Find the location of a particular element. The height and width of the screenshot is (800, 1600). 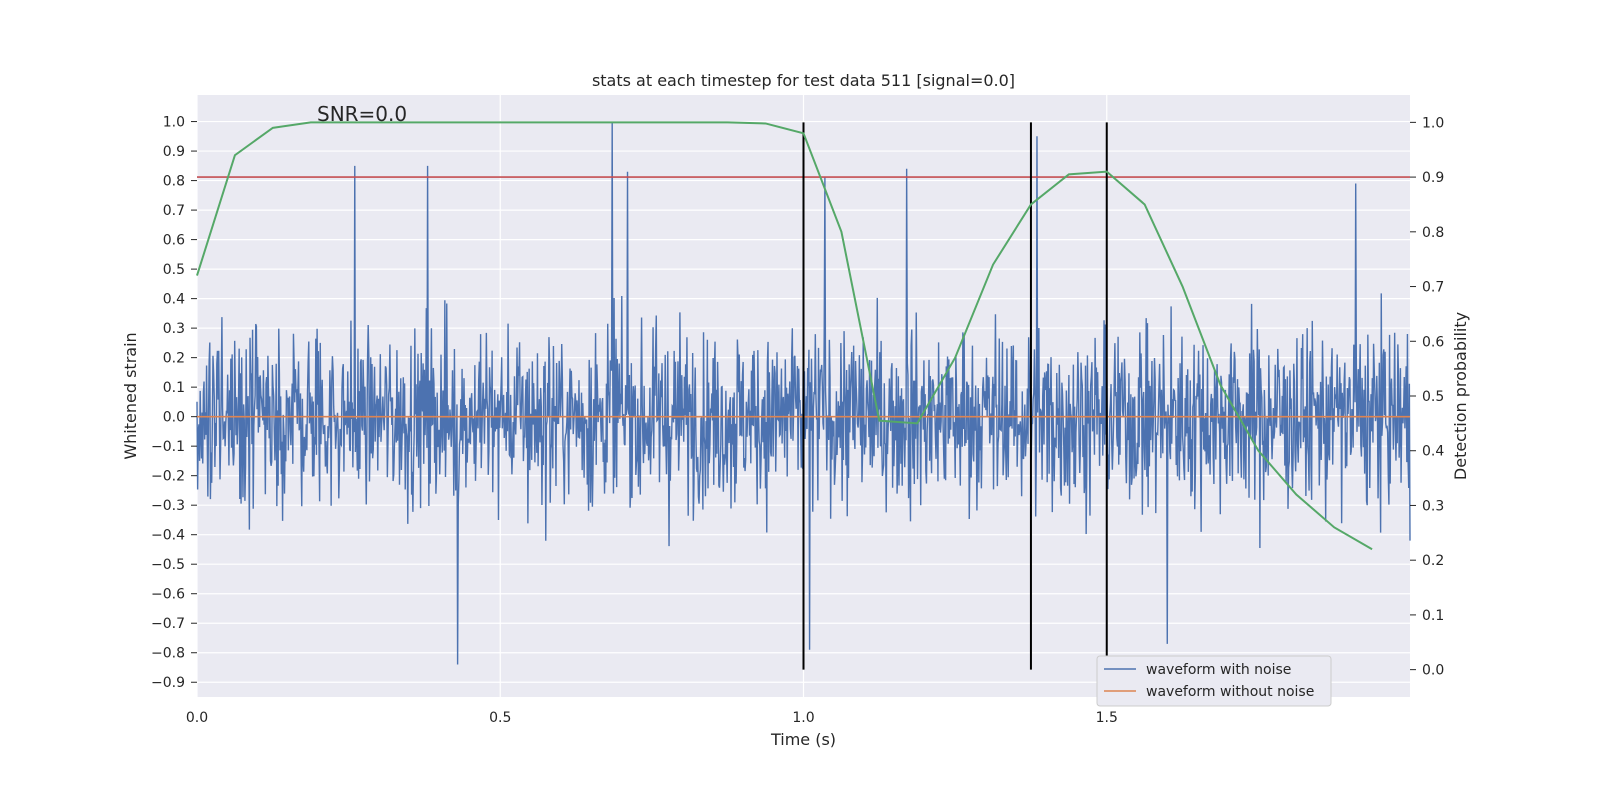

y-tick-label: 0.4 is located at coordinates (174, 300).